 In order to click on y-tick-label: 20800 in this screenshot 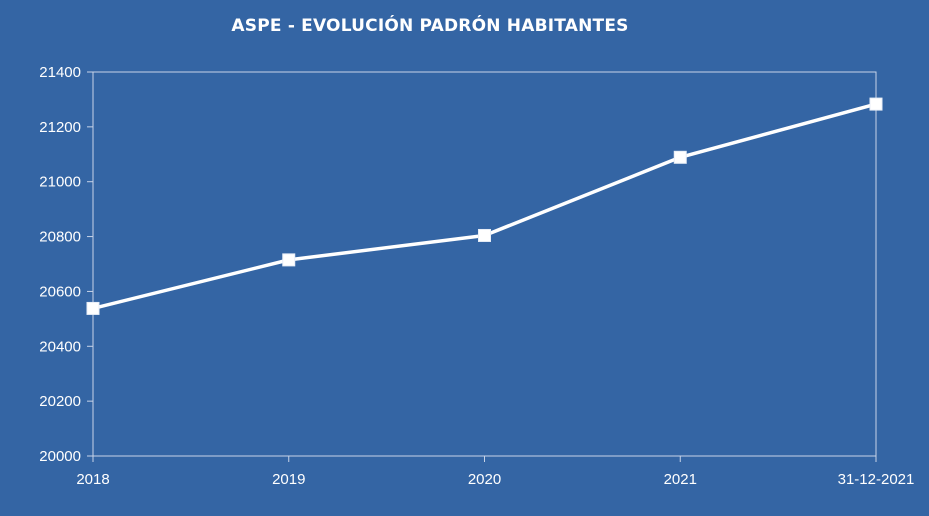, I will do `click(60, 237)`.